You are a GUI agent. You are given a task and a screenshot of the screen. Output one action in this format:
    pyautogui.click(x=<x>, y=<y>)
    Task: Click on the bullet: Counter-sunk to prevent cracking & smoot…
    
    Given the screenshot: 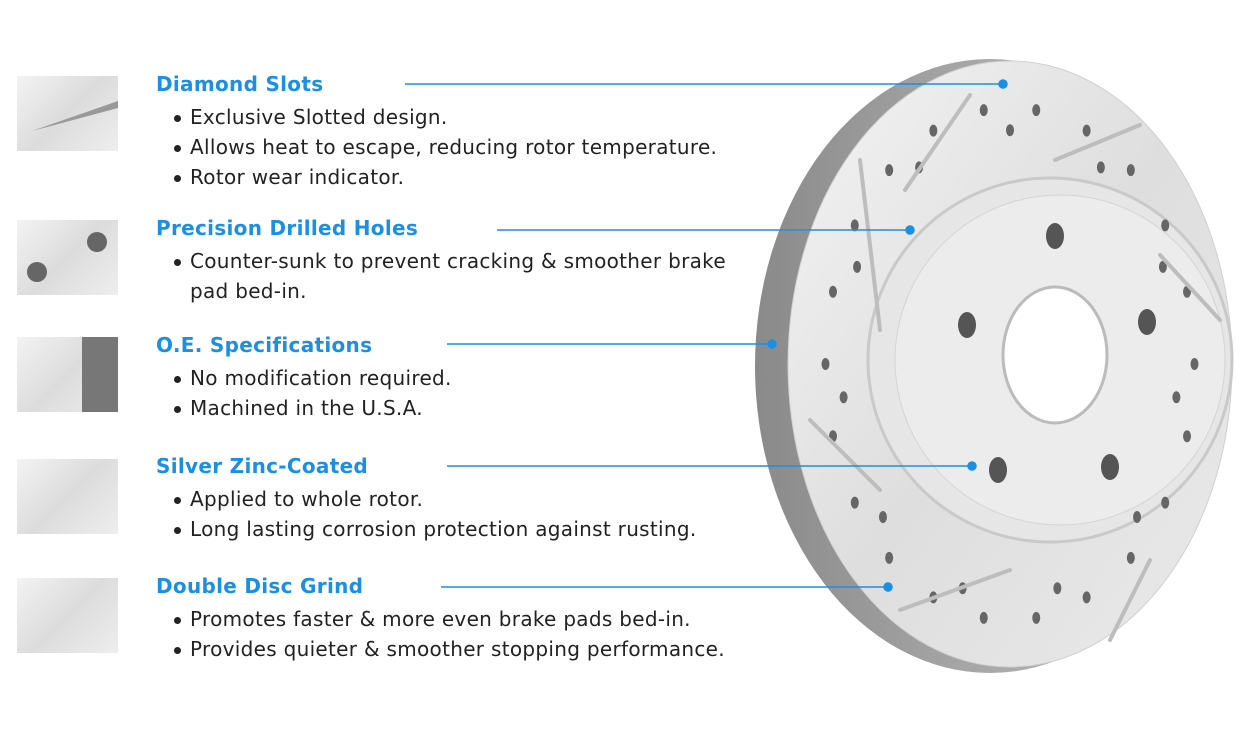 What is the action you would take?
    pyautogui.click(x=453, y=276)
    